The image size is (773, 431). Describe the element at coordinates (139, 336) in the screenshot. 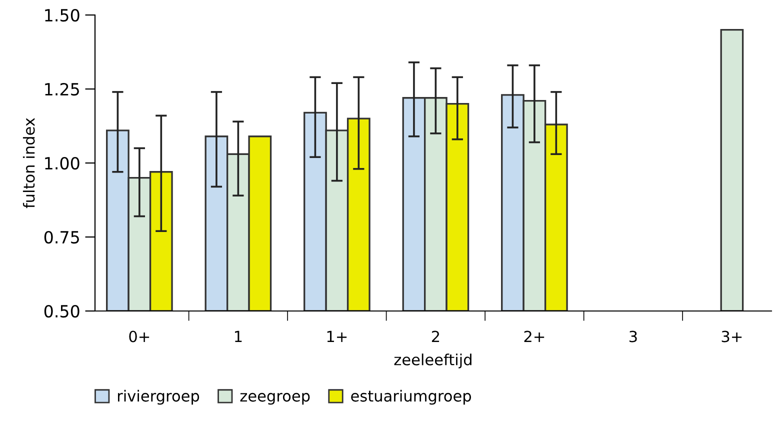

I see `x-tick-label: 0+` at that location.